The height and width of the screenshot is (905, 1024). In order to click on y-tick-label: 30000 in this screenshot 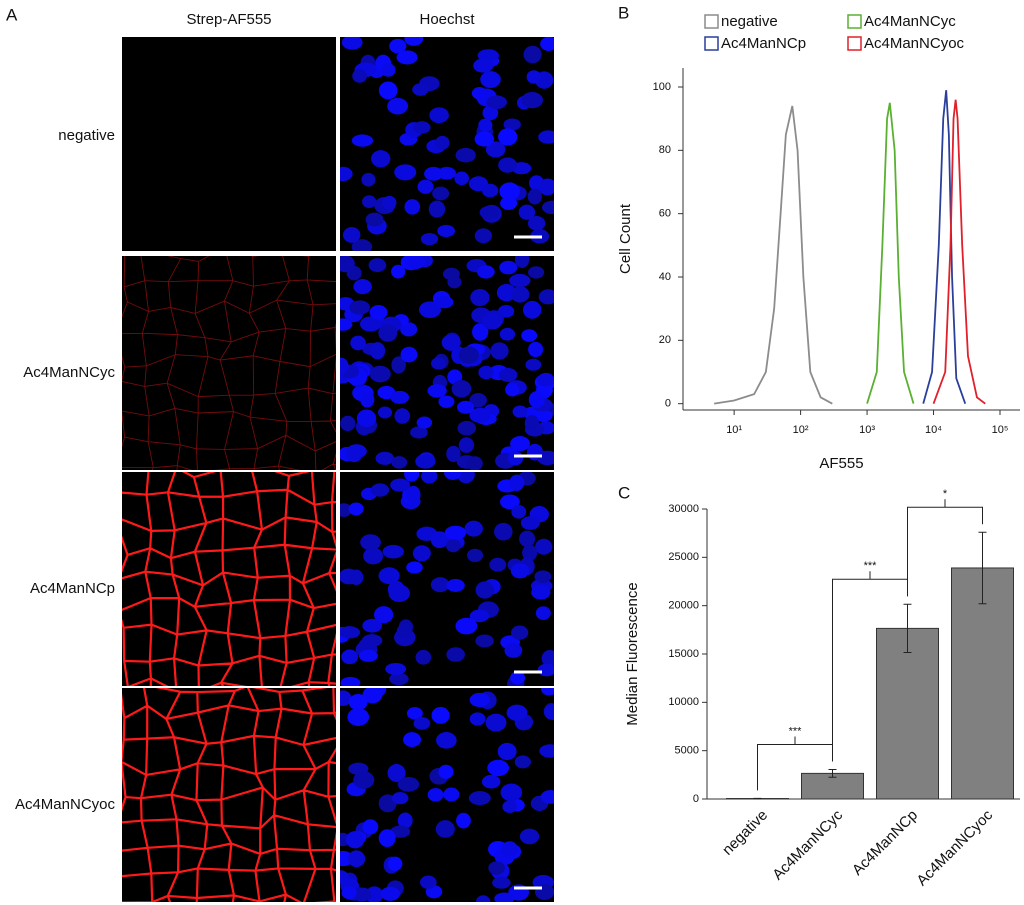, I will do `click(683, 509)`.